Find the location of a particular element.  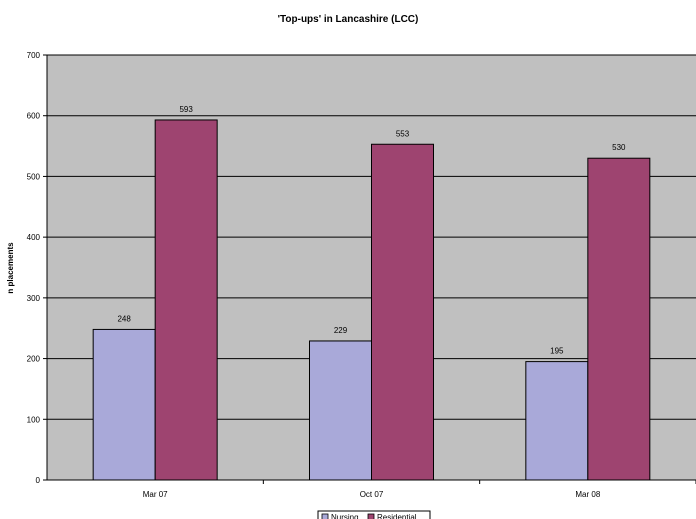

x-tick-label: Mar 07 is located at coordinates (155, 494).